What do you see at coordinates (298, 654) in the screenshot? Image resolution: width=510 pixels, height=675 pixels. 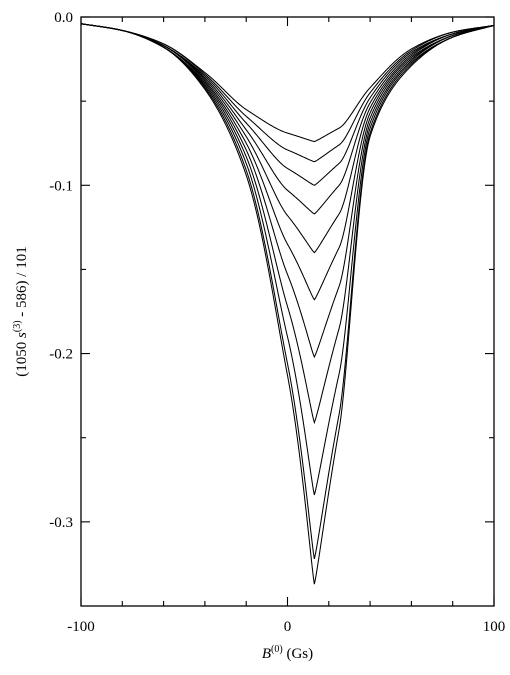 I see `x-axis-label-unit: (Gs)` at bounding box center [298, 654].